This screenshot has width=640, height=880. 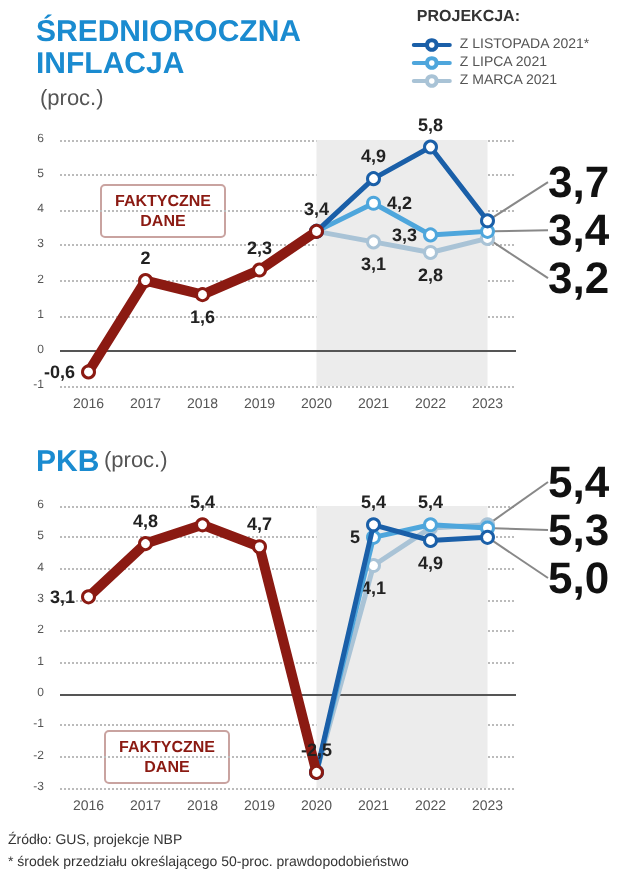 I want to click on data-label: 4,2, so click(x=400, y=203).